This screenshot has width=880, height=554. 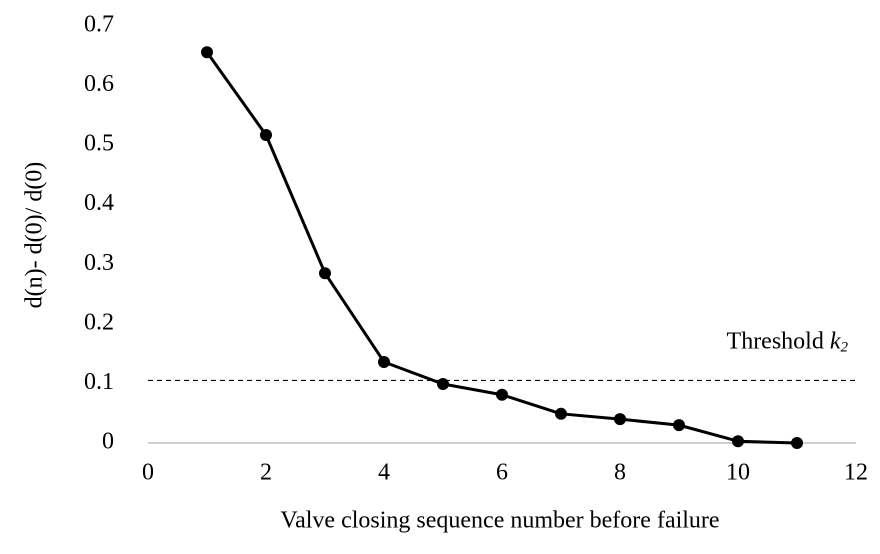 What do you see at coordinates (99, 322) in the screenshot?
I see `y-tick-label: 0.2` at bounding box center [99, 322].